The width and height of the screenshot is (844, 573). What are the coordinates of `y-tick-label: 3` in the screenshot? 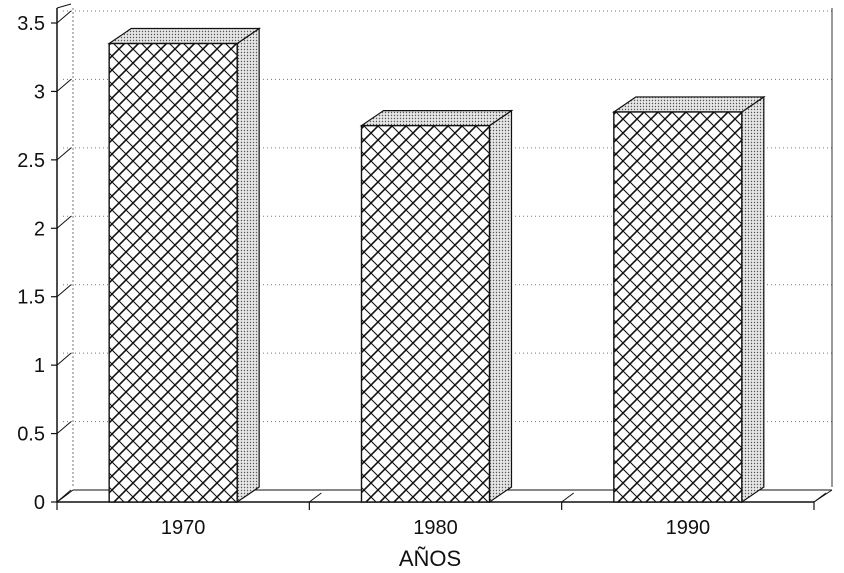 It's located at (39, 92).